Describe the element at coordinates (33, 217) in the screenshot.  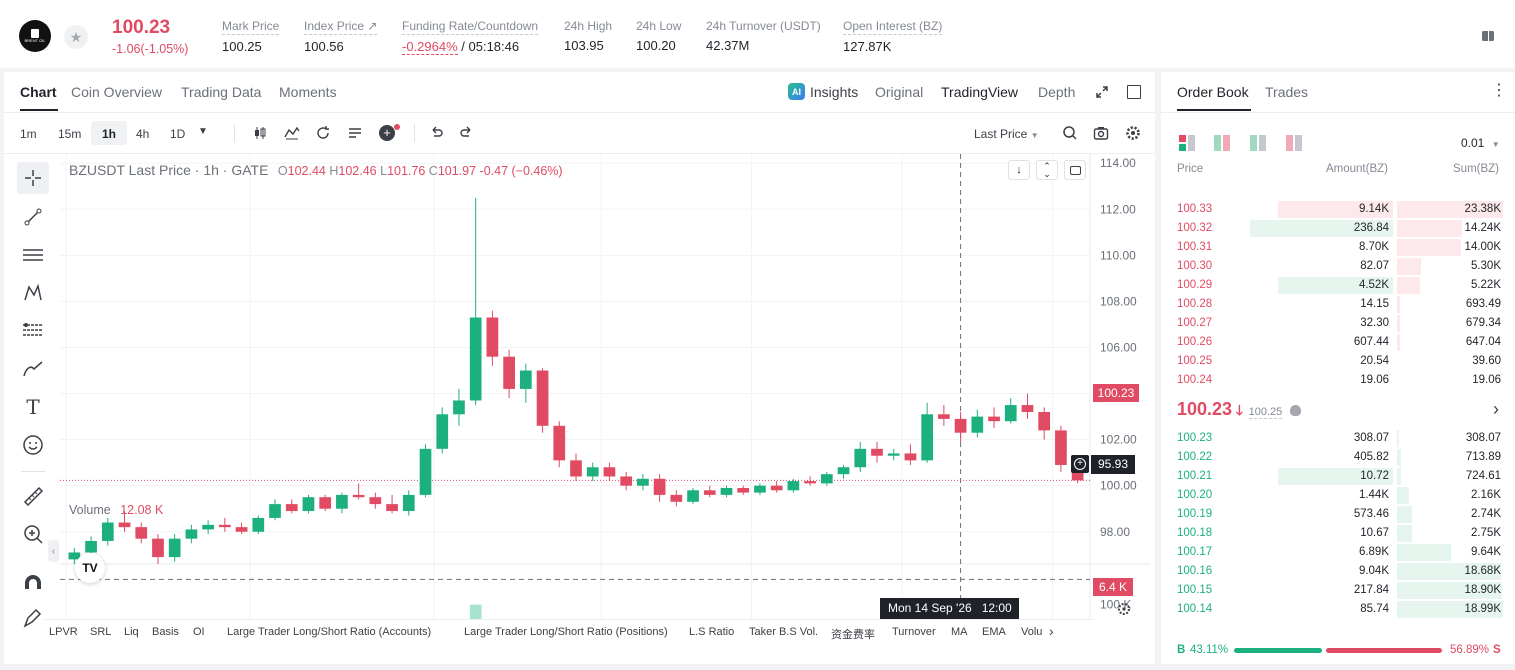
I see `trend-line-tool-icon` at that location.